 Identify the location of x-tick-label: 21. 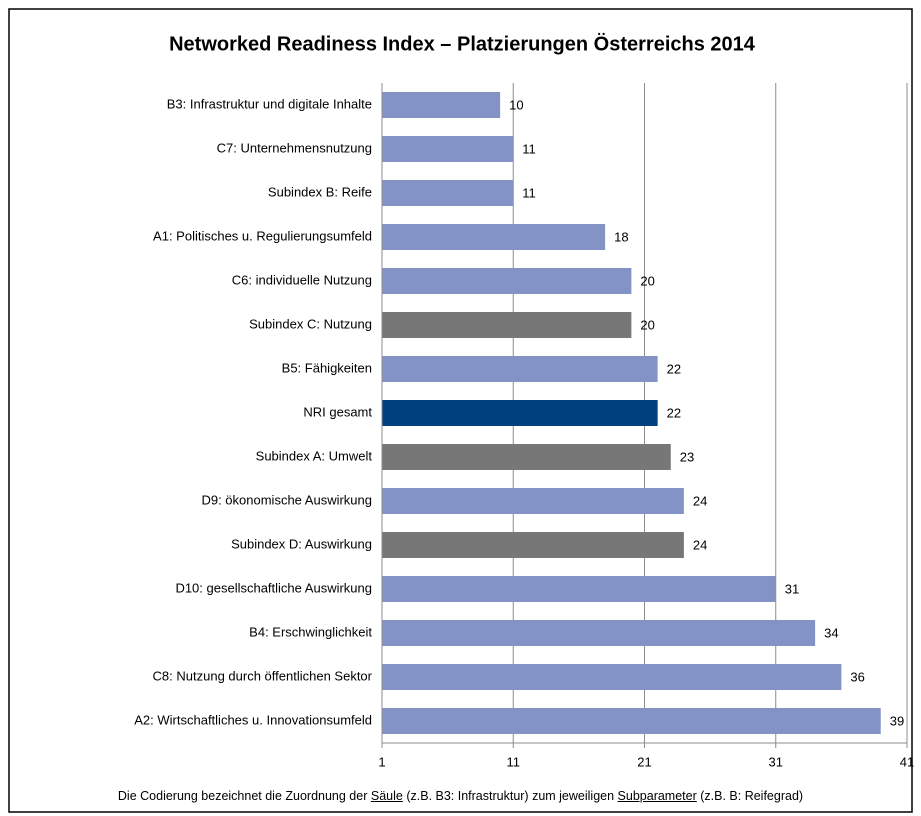
(644, 761).